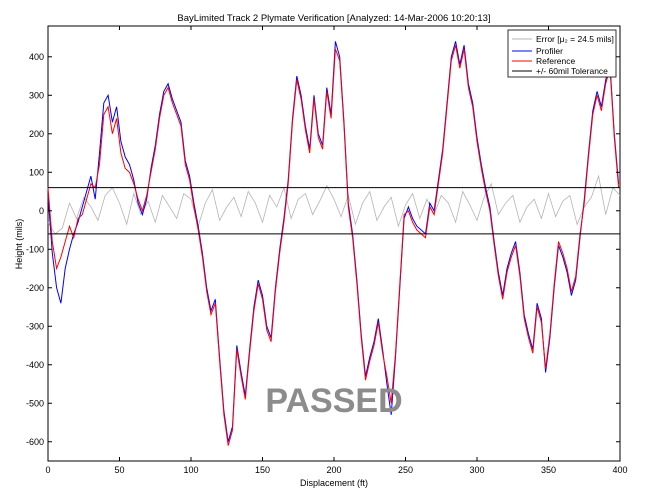 The height and width of the screenshot is (502, 650). What do you see at coordinates (405, 470) in the screenshot?
I see `x-tick-label: 250` at bounding box center [405, 470].